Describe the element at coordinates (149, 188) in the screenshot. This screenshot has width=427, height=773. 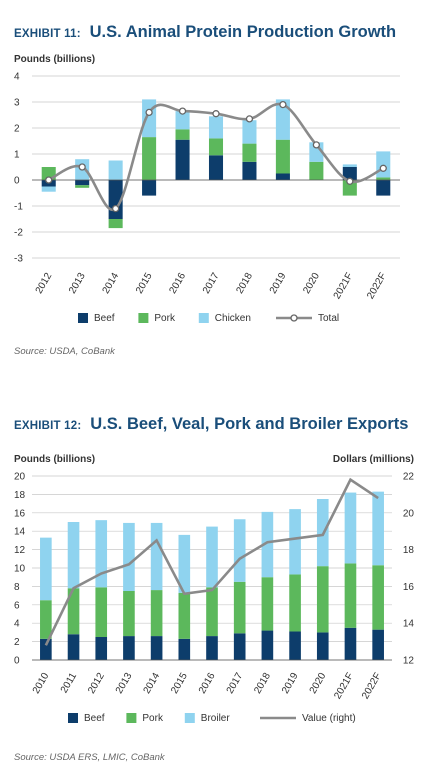
I see `ex11-bar-beef-2015` at that location.